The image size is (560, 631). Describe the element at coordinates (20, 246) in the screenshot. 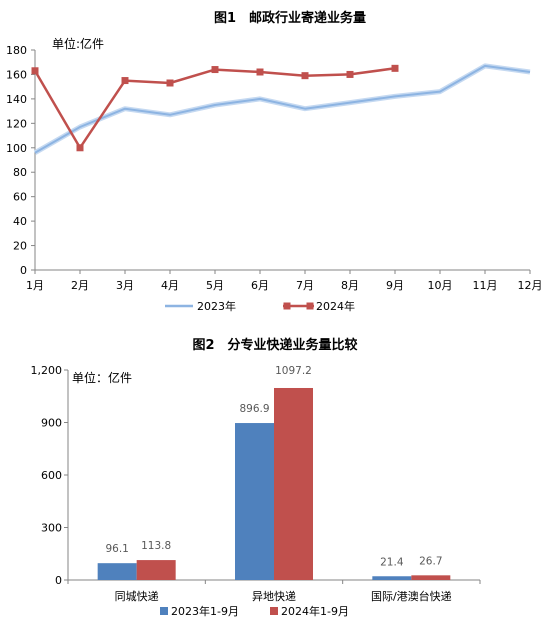

I see `y-tick-label: 20` at that location.